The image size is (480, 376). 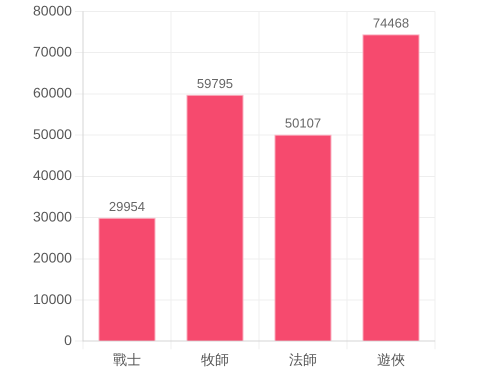 What do you see at coordinates (52, 216) in the screenshot?
I see `y-tick-label: 30000` at bounding box center [52, 216].